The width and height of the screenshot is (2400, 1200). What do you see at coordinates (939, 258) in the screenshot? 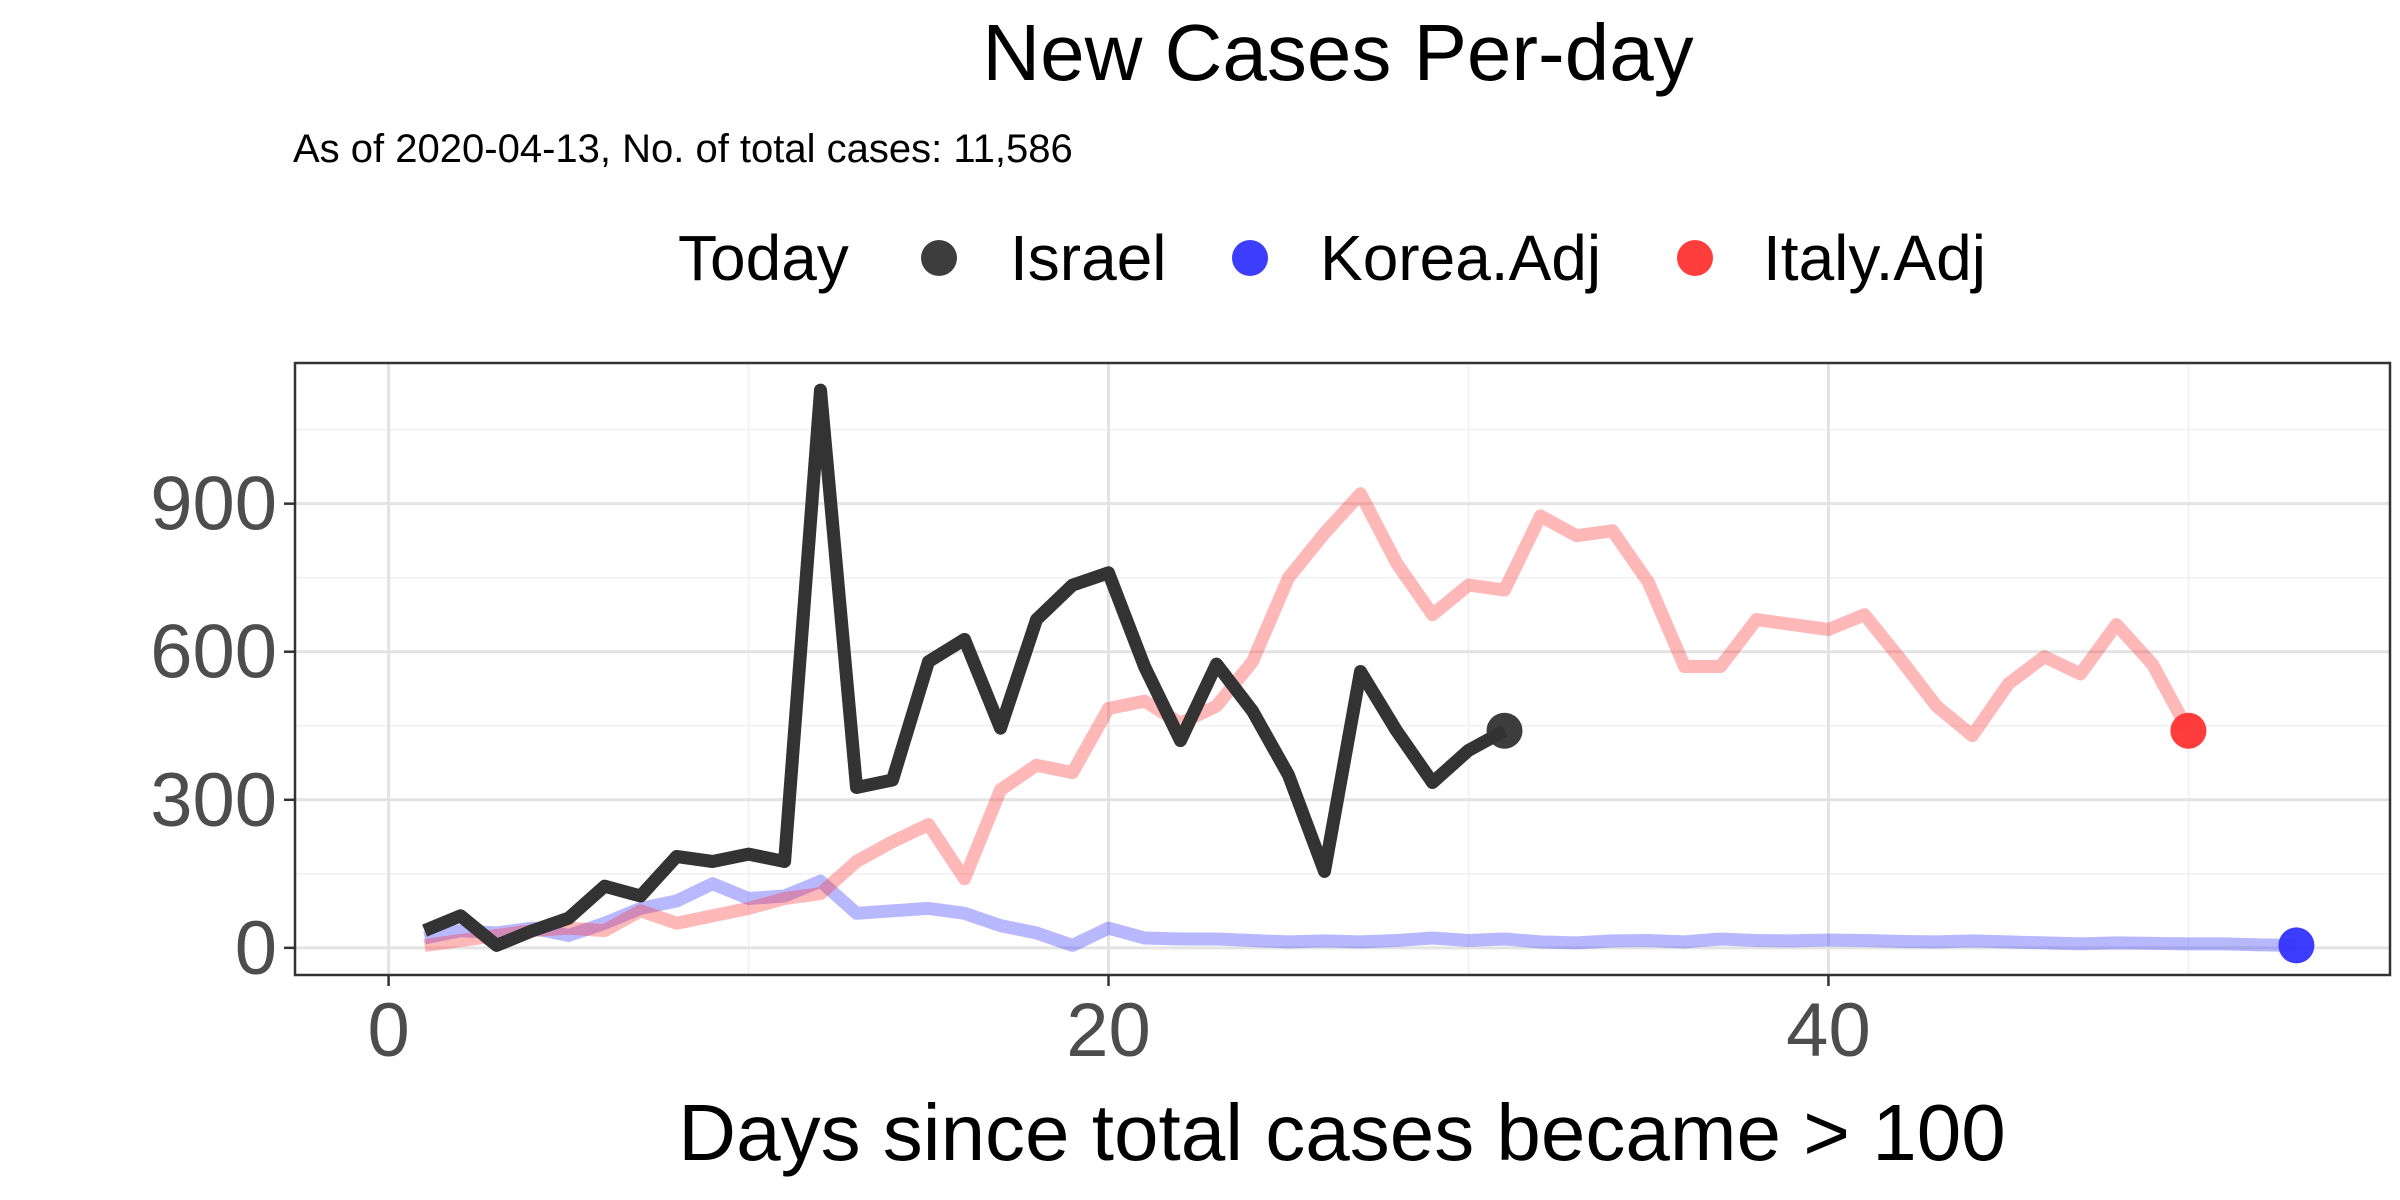
I see `legend-key-israel` at bounding box center [939, 258].